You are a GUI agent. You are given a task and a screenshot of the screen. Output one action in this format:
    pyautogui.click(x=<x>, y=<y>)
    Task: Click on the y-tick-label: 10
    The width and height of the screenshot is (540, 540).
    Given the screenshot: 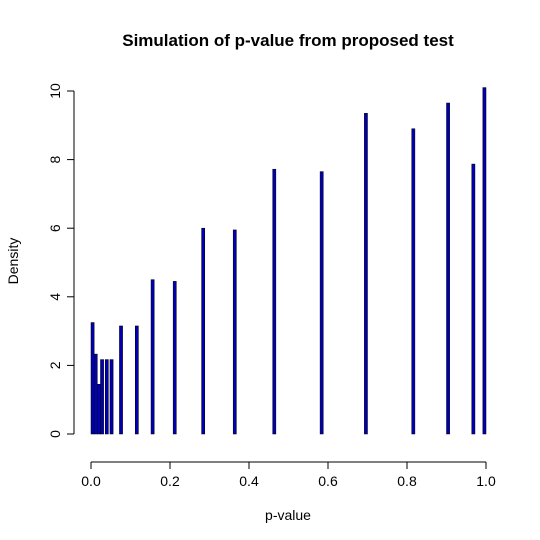 What is the action you would take?
    pyautogui.click(x=55, y=91)
    